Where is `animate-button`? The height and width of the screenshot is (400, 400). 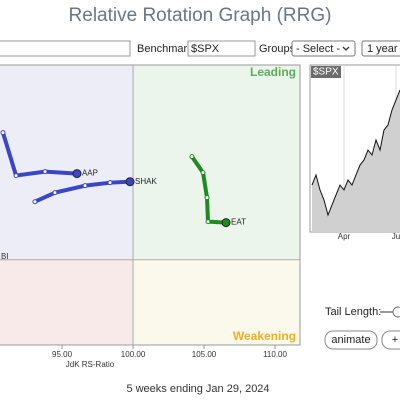
animate-button is located at coordinates (351, 340).